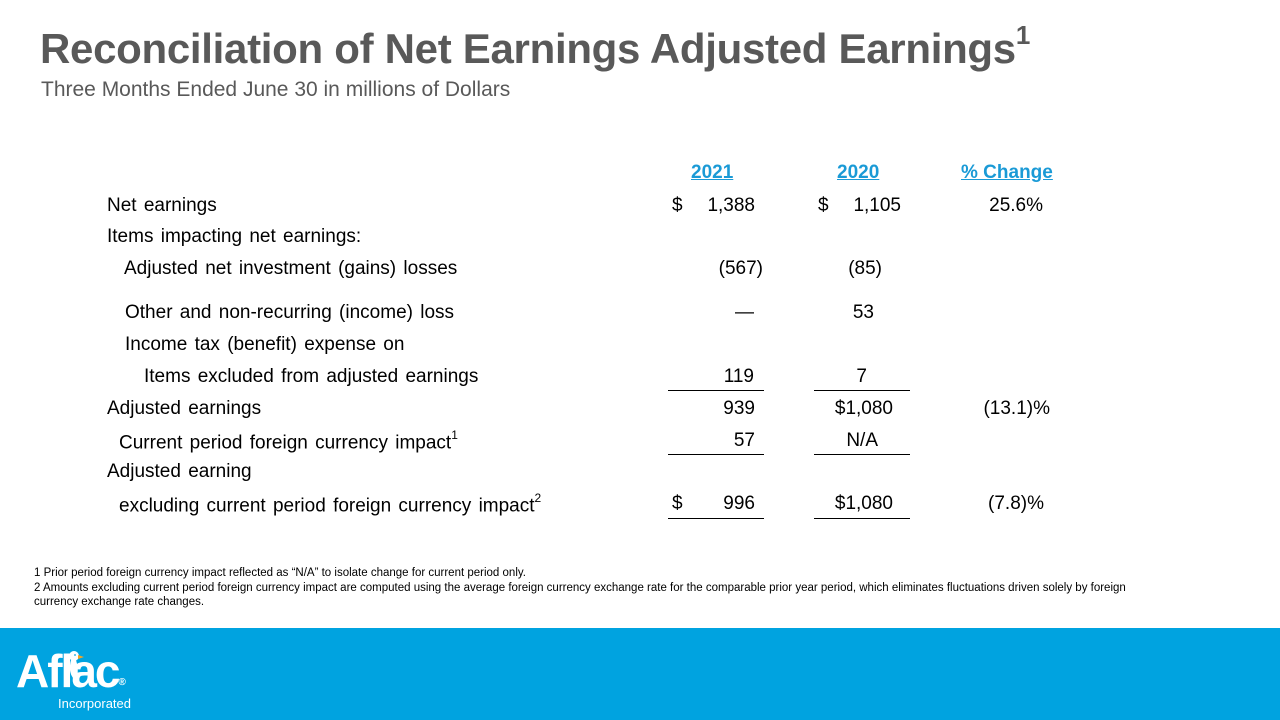  Describe the element at coordinates (1016, 503) in the screenshot. I see `adjusted-excl-change: (7.8)%` at that location.